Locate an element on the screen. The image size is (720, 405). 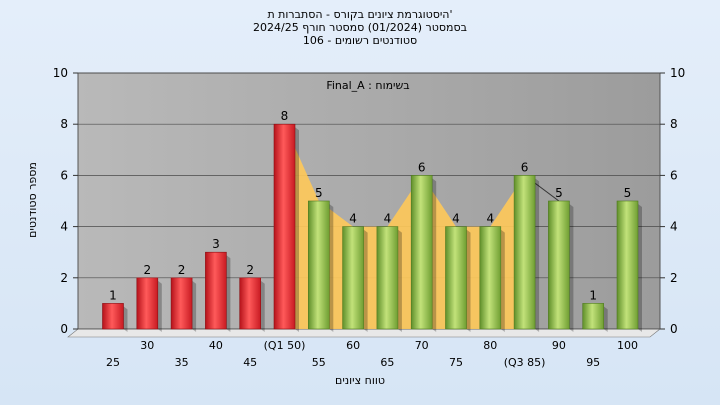
y-tick-label-left: 2 is located at coordinates (64, 278).